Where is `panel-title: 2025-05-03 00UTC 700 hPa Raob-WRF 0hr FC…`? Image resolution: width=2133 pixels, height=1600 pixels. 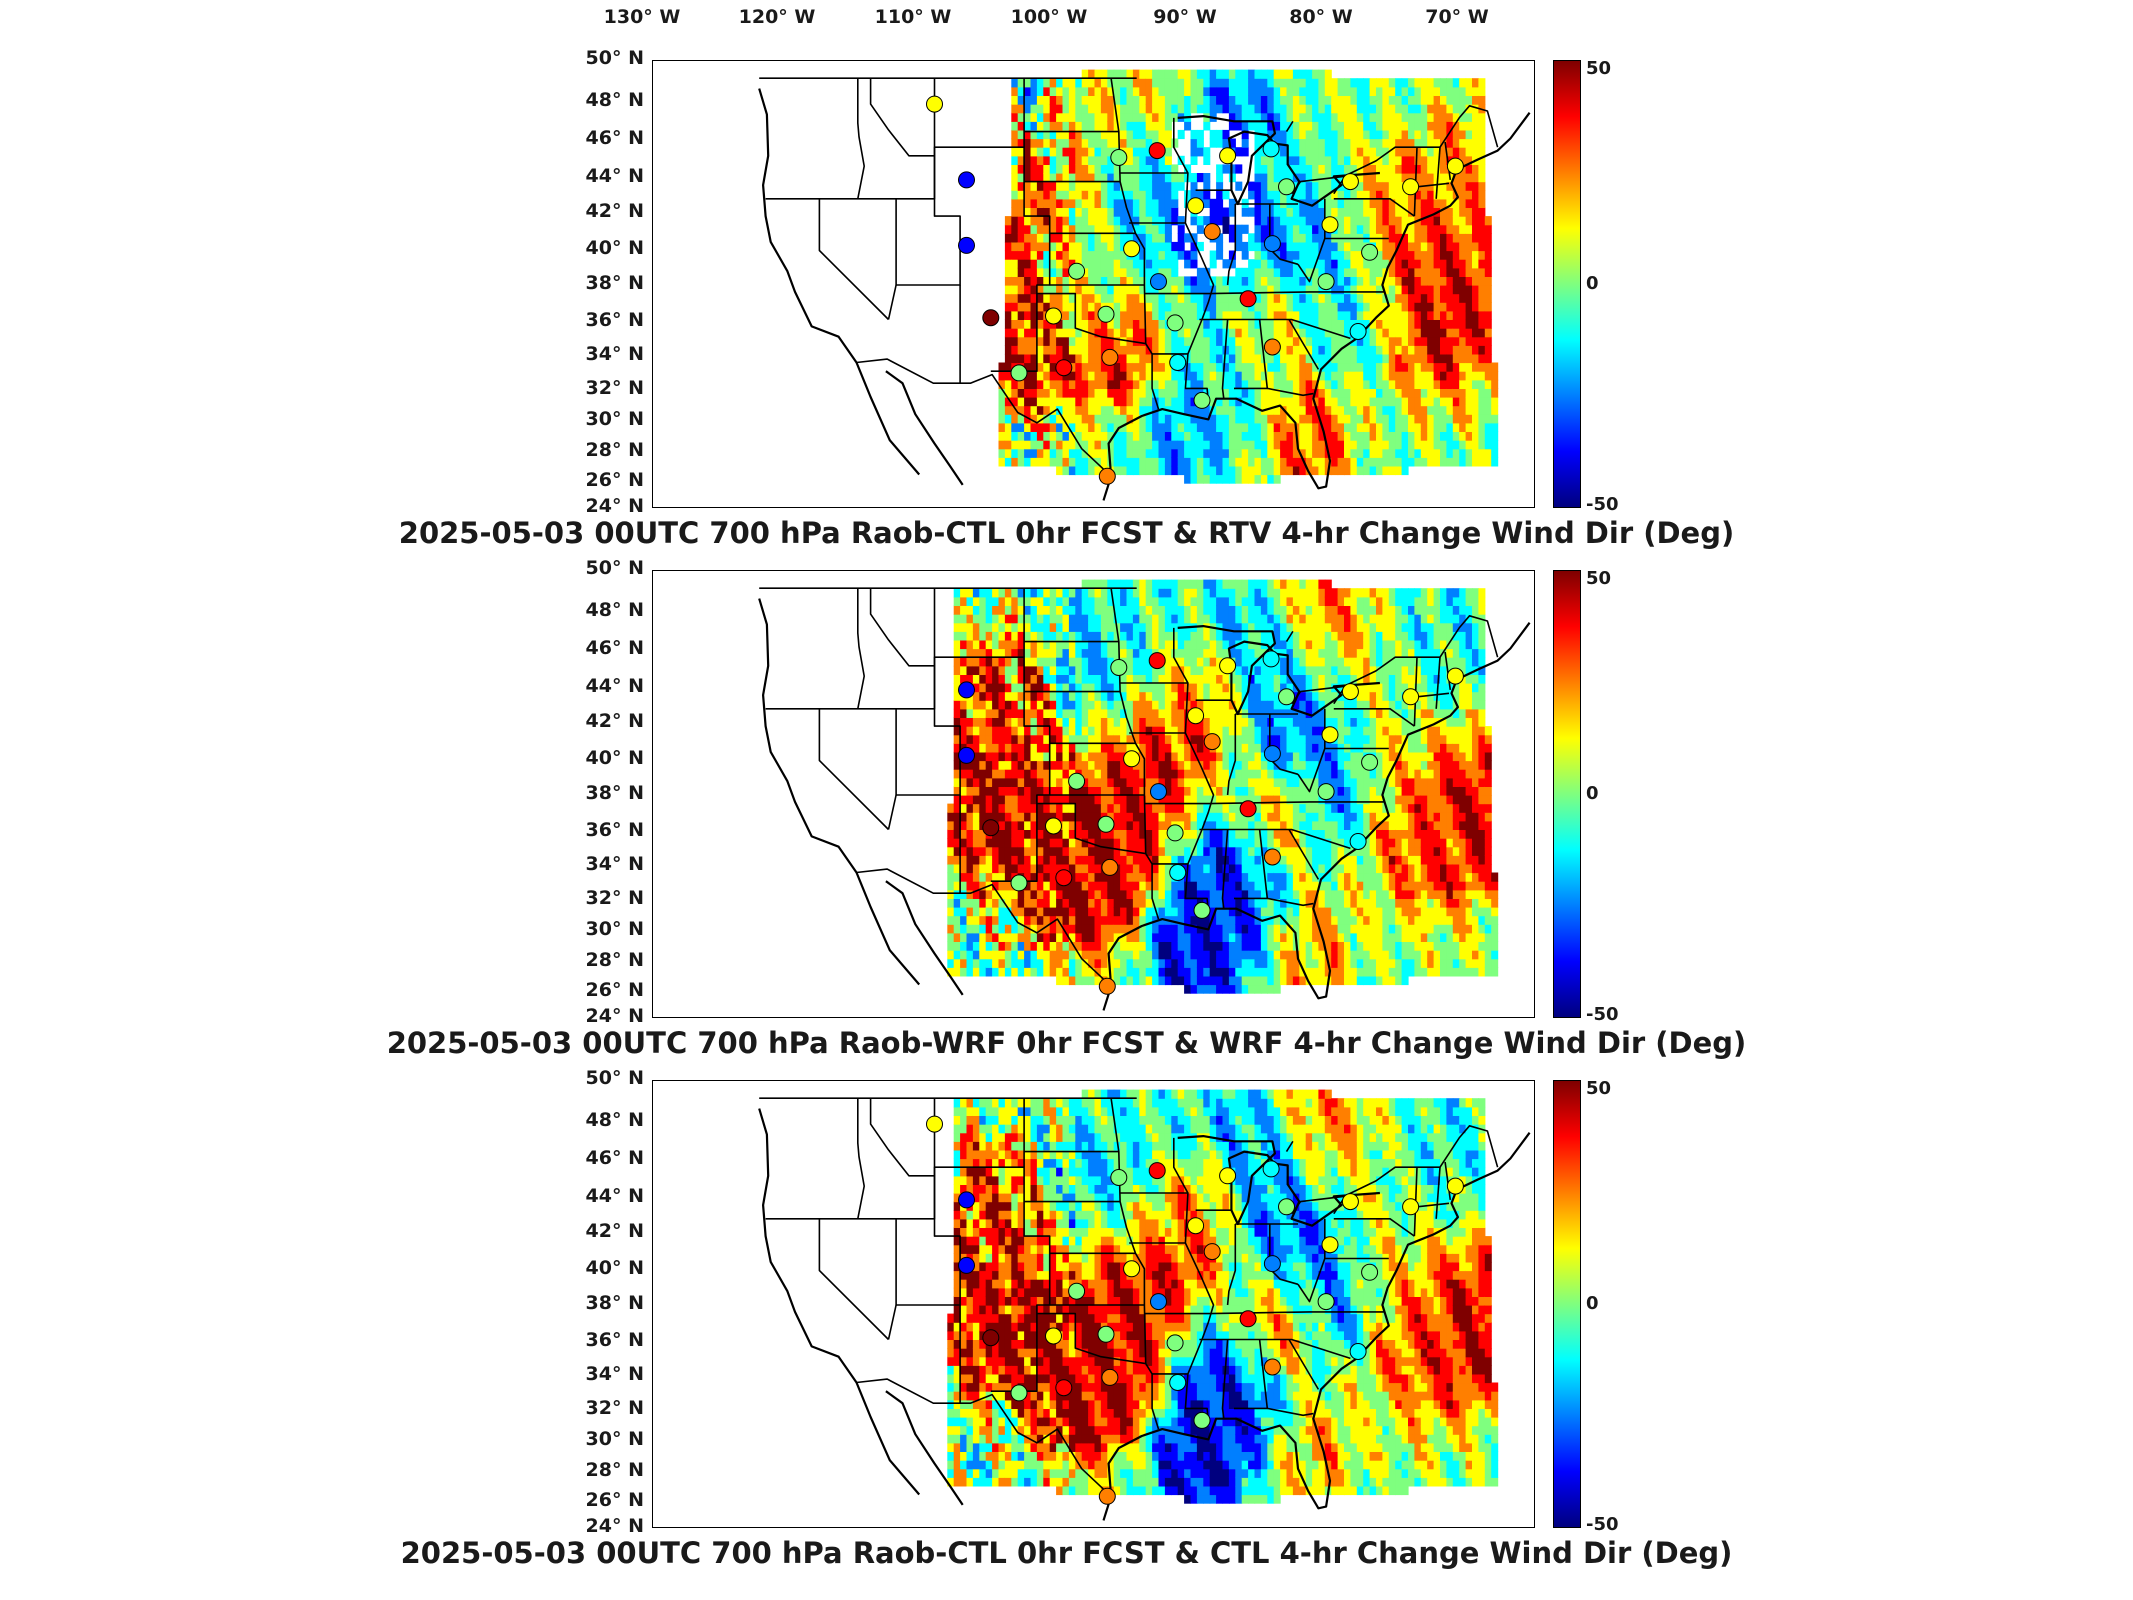
panel-title: 2025-05-03 00UTC 700 hPa Raob-WRF 0hr FC… is located at coordinates (1066, 1043).